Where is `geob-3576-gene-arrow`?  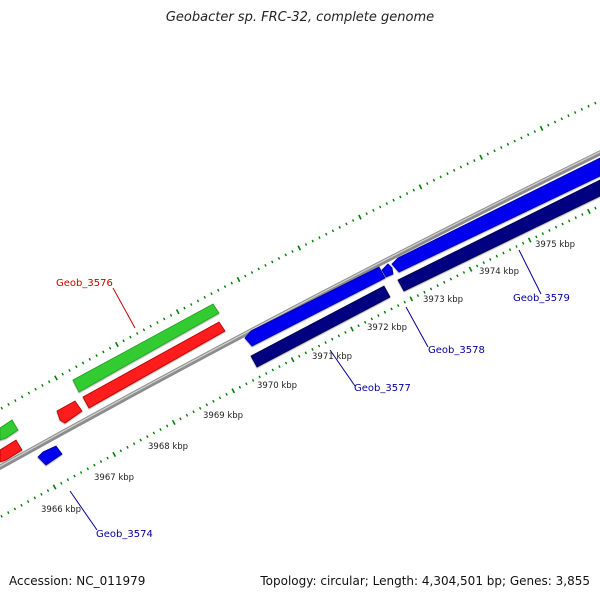
geob-3576-gene-arrow is located at coordinates (154, 365).